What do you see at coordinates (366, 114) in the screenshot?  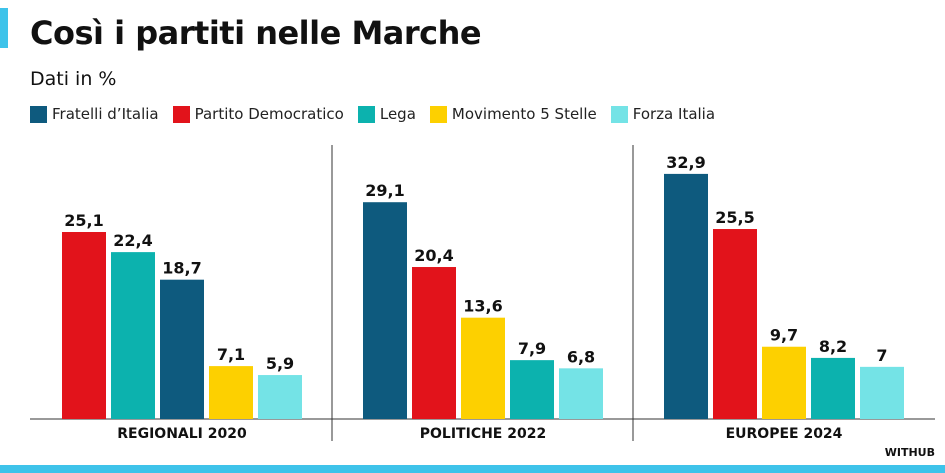 I see `legend-swatch-lega` at bounding box center [366, 114].